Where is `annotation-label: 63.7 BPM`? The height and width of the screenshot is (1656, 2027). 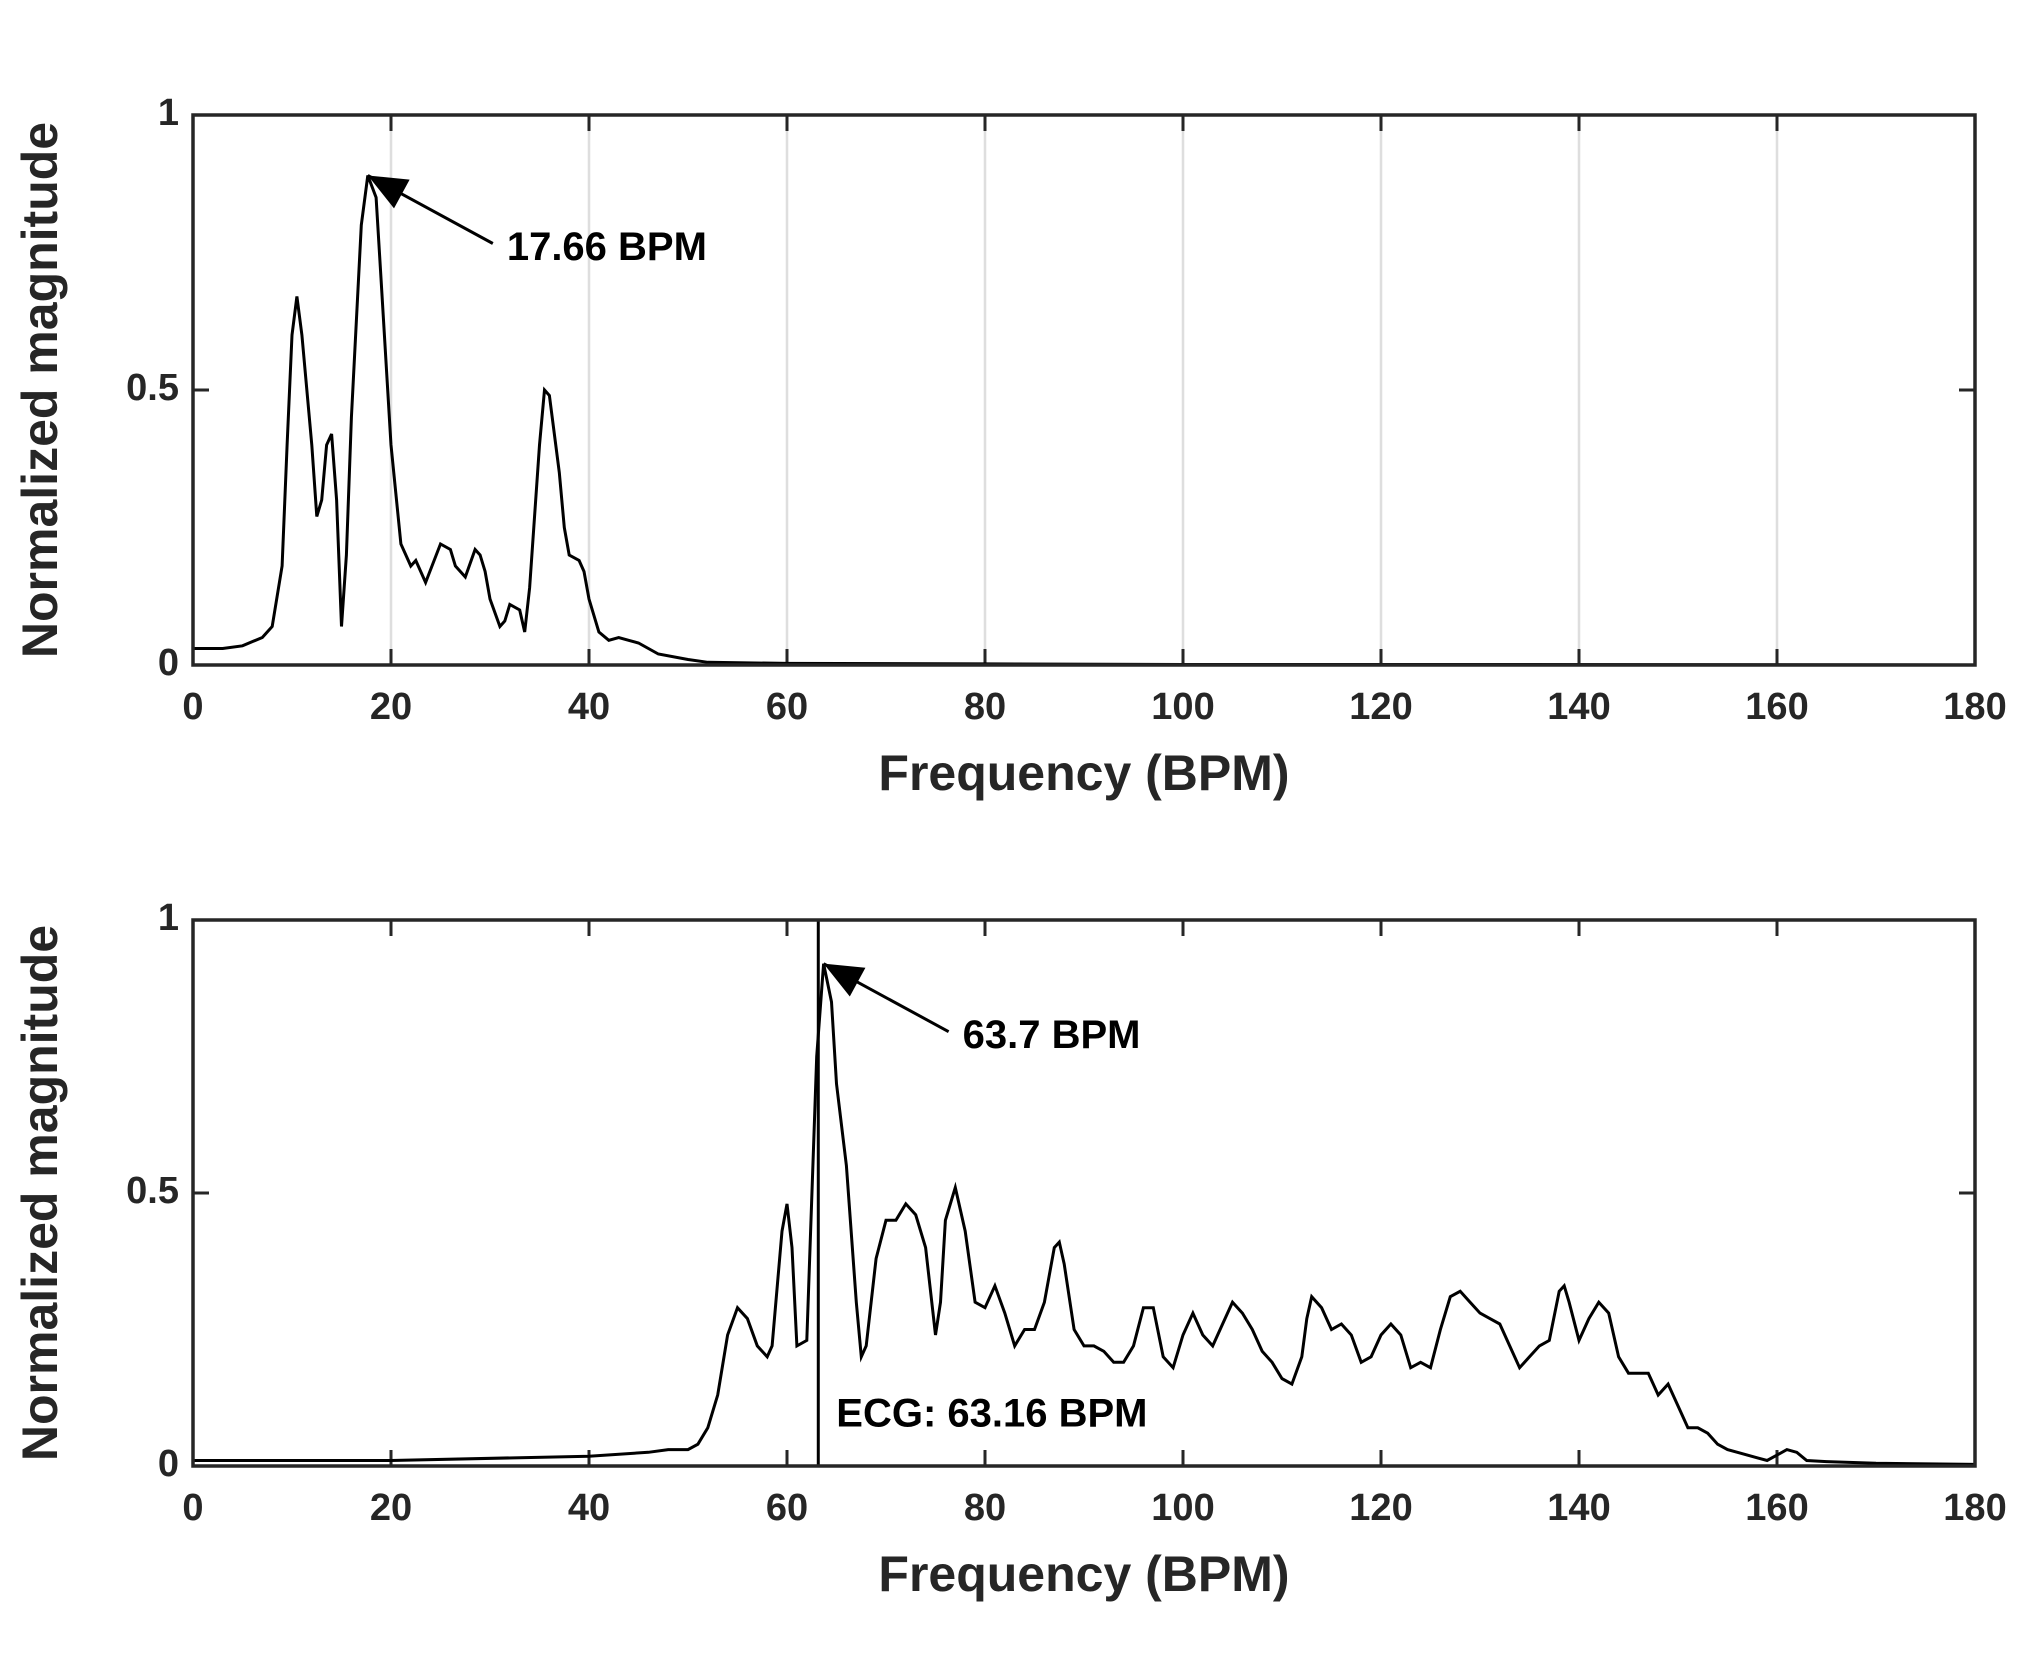 annotation-label: 63.7 BPM is located at coordinates (1052, 1035).